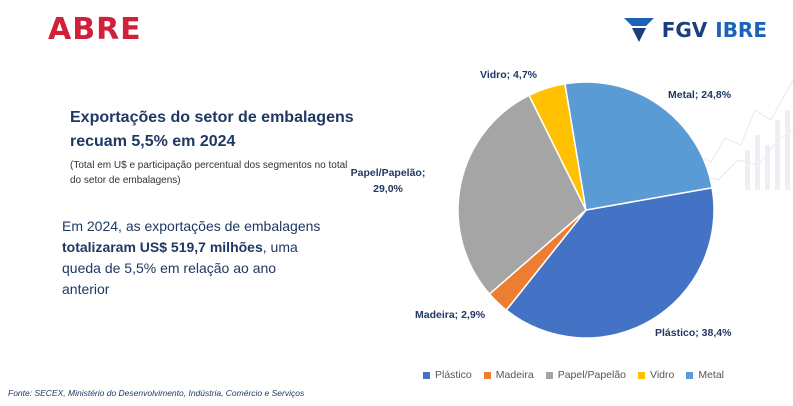 The height and width of the screenshot is (406, 793). I want to click on pie-label-madeira: Madeira; 2,9%, so click(450, 315).